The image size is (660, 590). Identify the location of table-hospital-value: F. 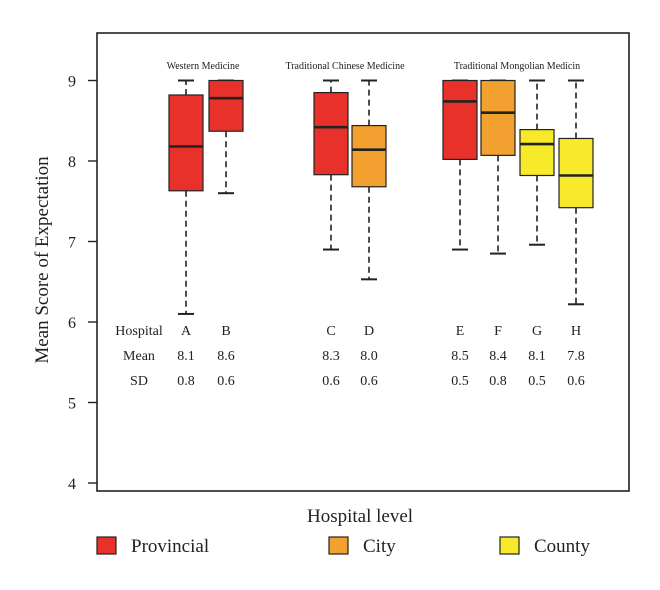
(498, 331).